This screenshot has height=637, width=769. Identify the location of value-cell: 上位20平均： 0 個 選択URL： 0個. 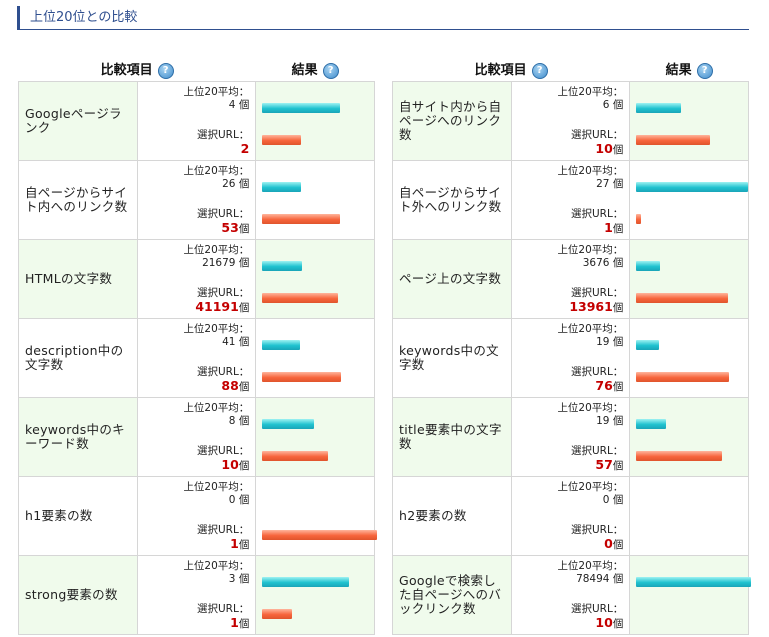
(570, 516).